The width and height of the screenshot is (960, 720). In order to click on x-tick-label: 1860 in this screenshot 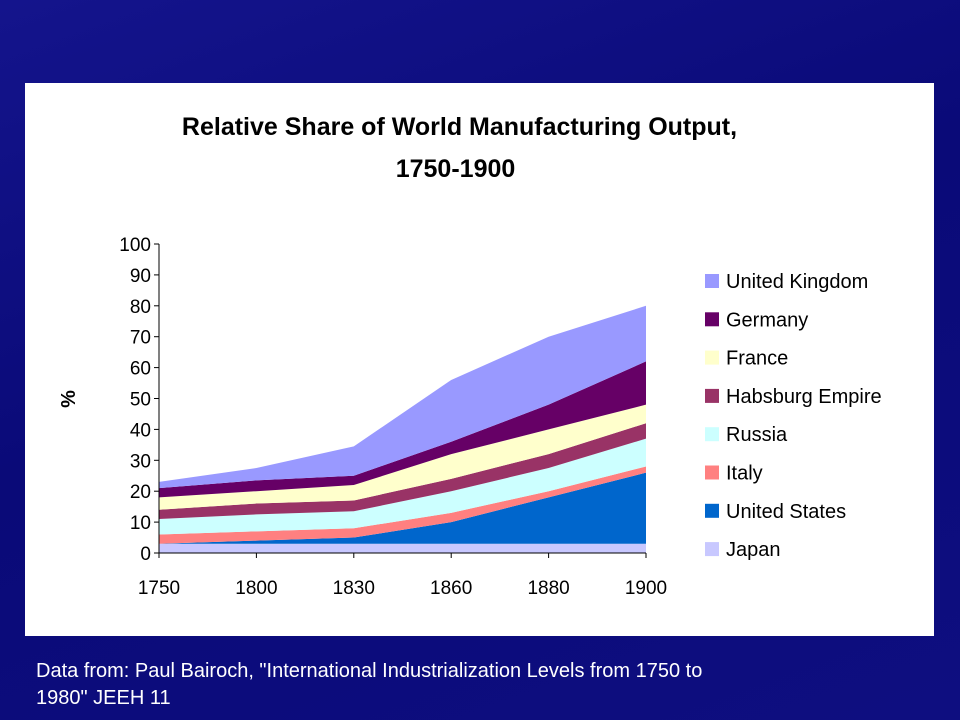, I will do `click(451, 588)`.